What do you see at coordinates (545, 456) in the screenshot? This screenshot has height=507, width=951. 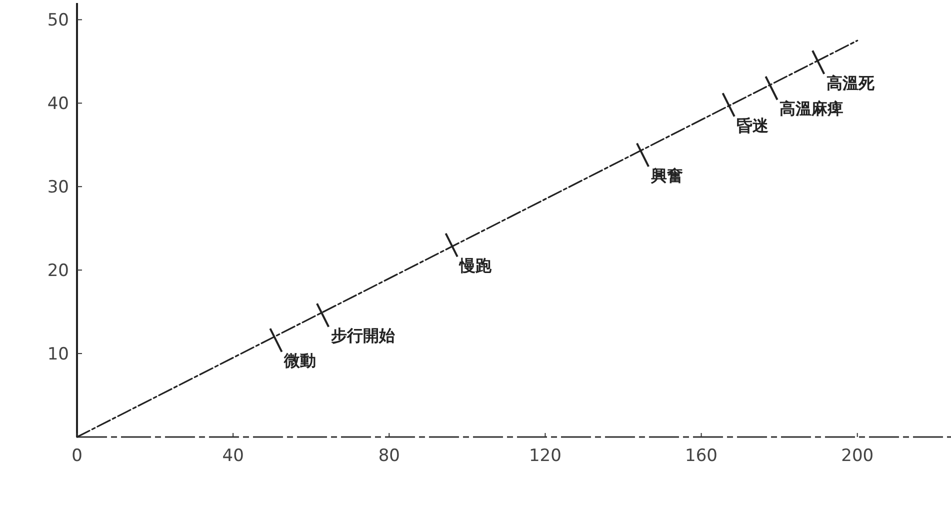 I see `x-tick-label: 120` at bounding box center [545, 456].